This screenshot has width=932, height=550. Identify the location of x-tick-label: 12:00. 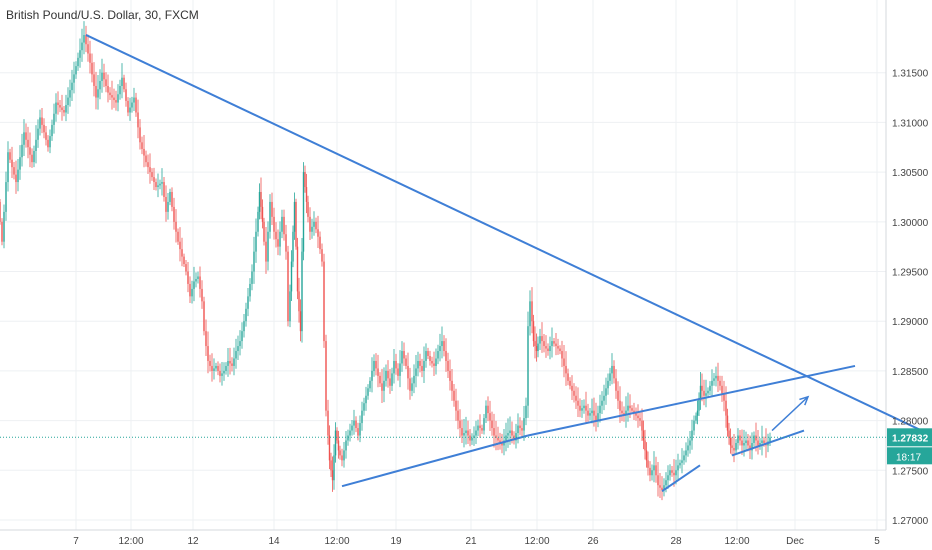
(536, 541).